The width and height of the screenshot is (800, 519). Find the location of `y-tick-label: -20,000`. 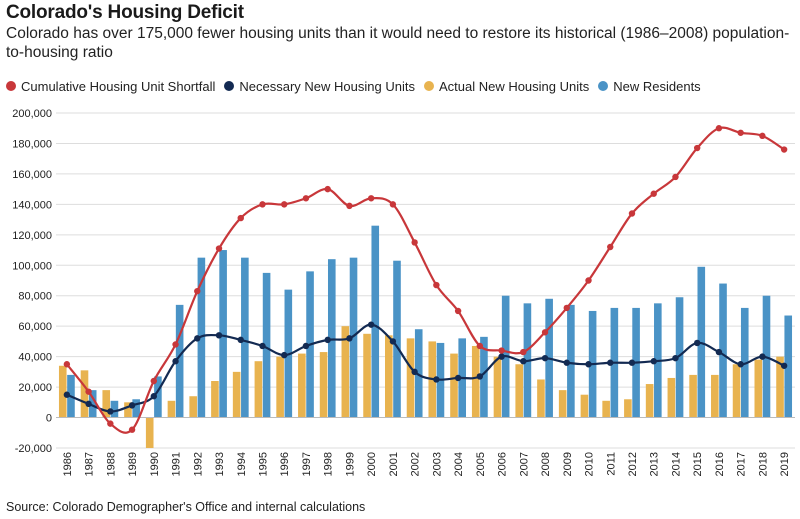

y-tick-label: -20,000 is located at coordinates (33, 449).